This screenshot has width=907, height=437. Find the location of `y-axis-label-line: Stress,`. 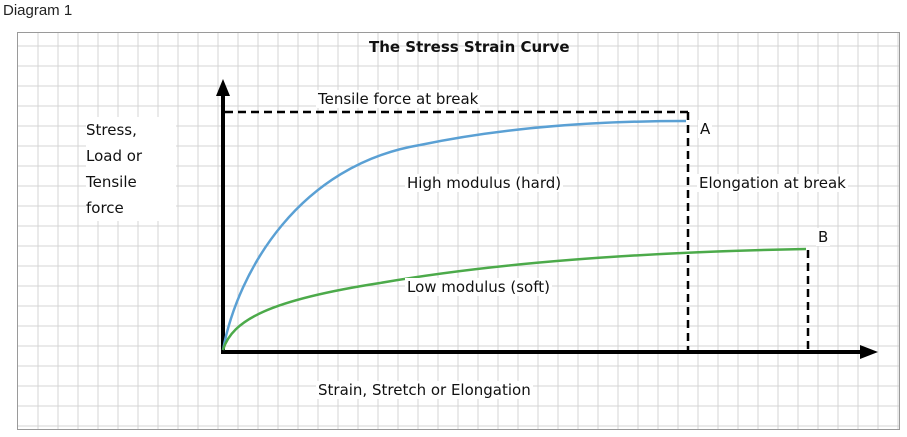

y-axis-label-line: Stress, is located at coordinates (111, 130).